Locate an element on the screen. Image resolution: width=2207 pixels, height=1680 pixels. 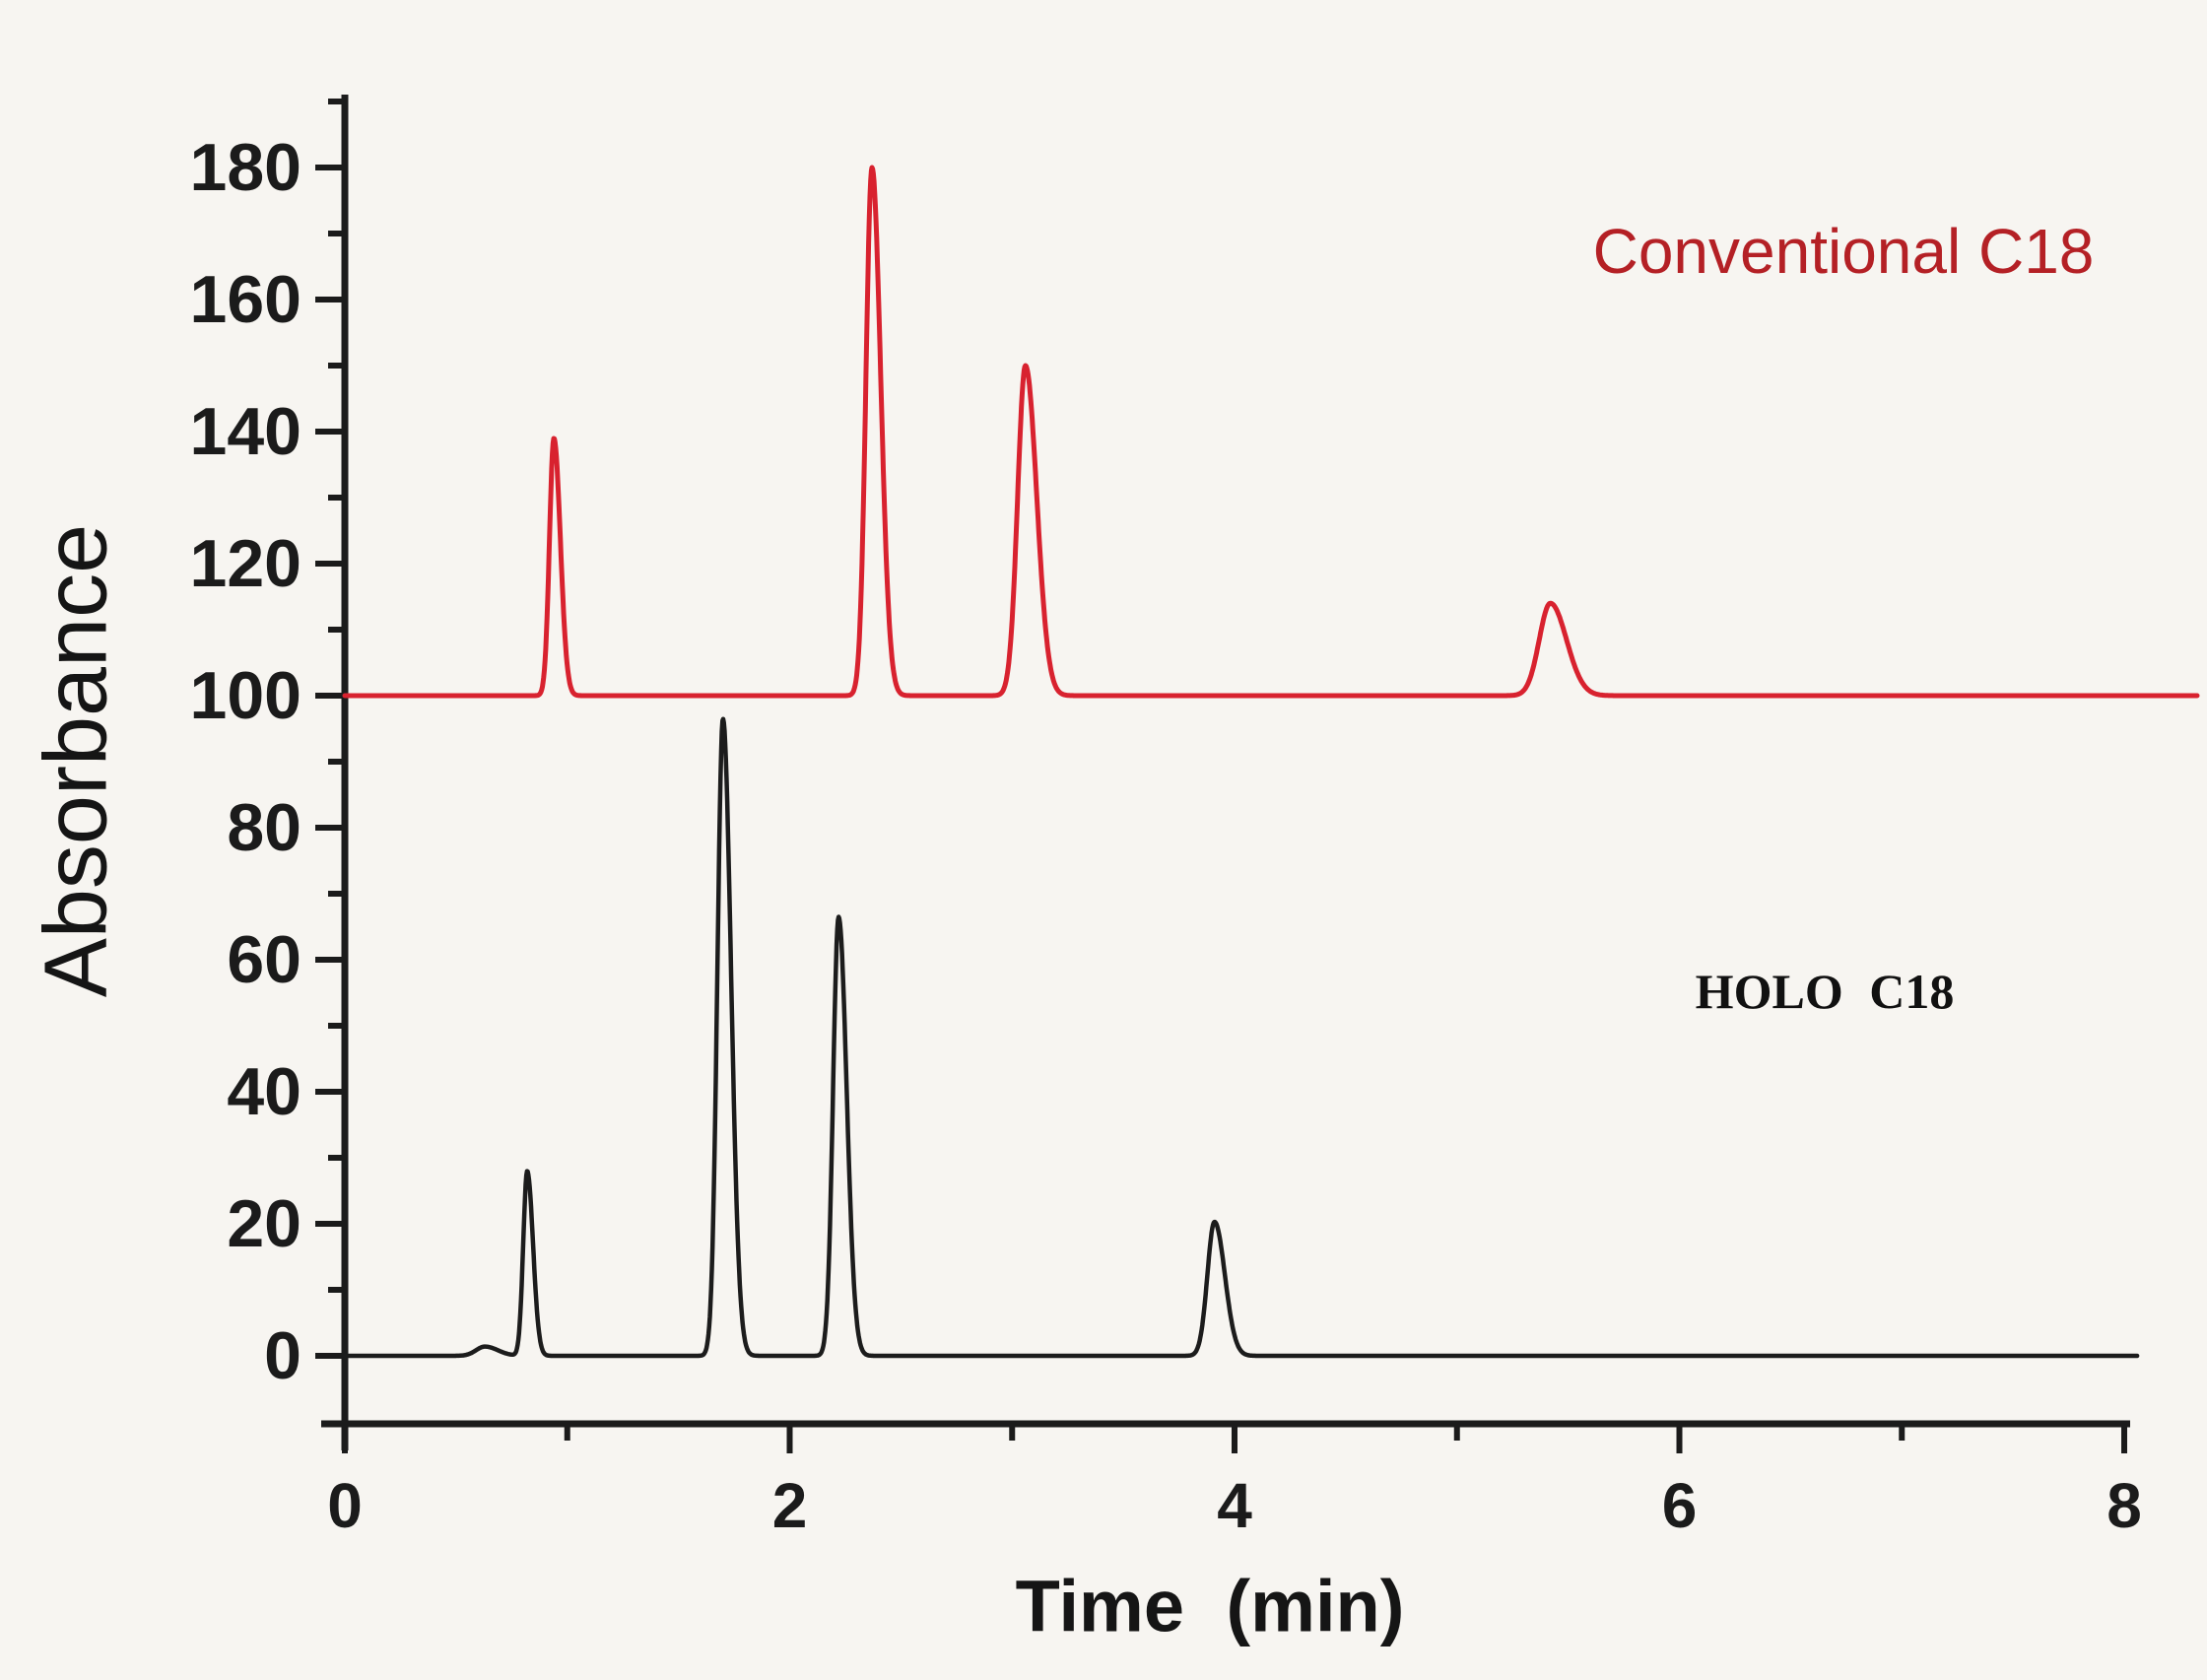
y-tick-label: 80 is located at coordinates (264, 827).